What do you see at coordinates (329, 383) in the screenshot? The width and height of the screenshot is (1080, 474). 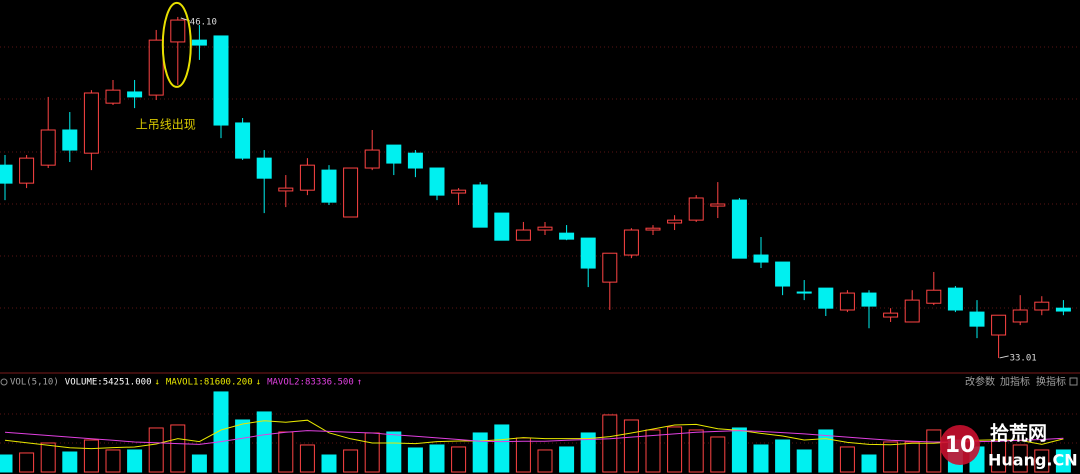 I see `legend-value: 83336.500` at bounding box center [329, 383].